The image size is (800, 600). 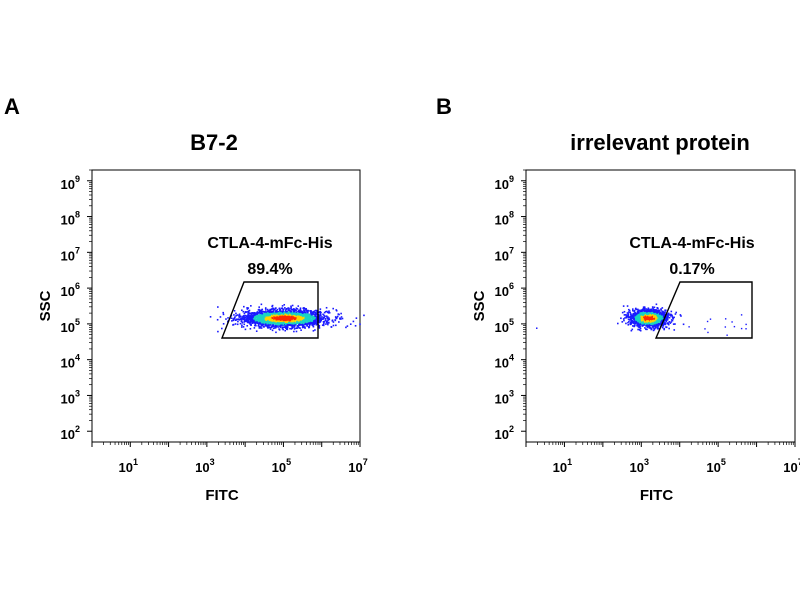 What do you see at coordinates (281, 466) in the screenshot?
I see `tick-label: 10⁵` at bounding box center [281, 466].